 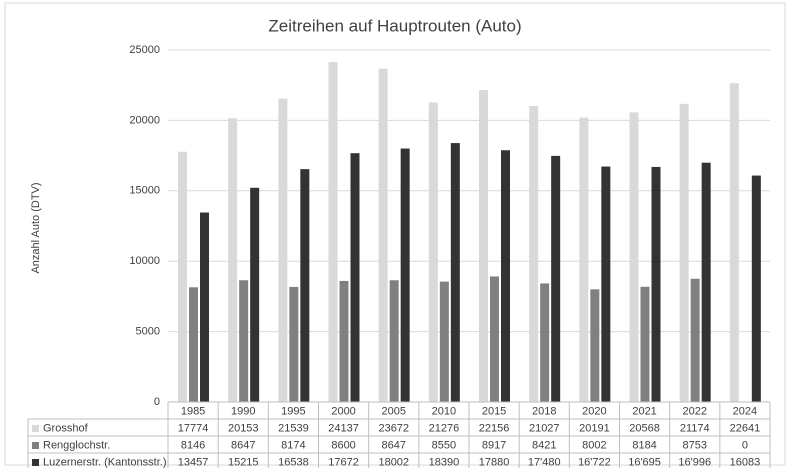 I want to click on table-value: 8174, so click(x=293, y=445).